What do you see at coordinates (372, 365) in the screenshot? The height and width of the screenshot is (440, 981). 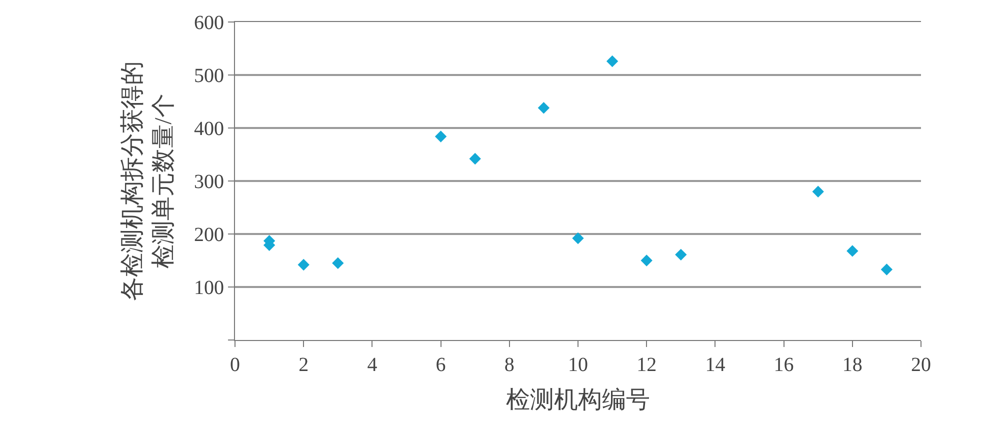 I see `x-tick-label: 4` at bounding box center [372, 365].